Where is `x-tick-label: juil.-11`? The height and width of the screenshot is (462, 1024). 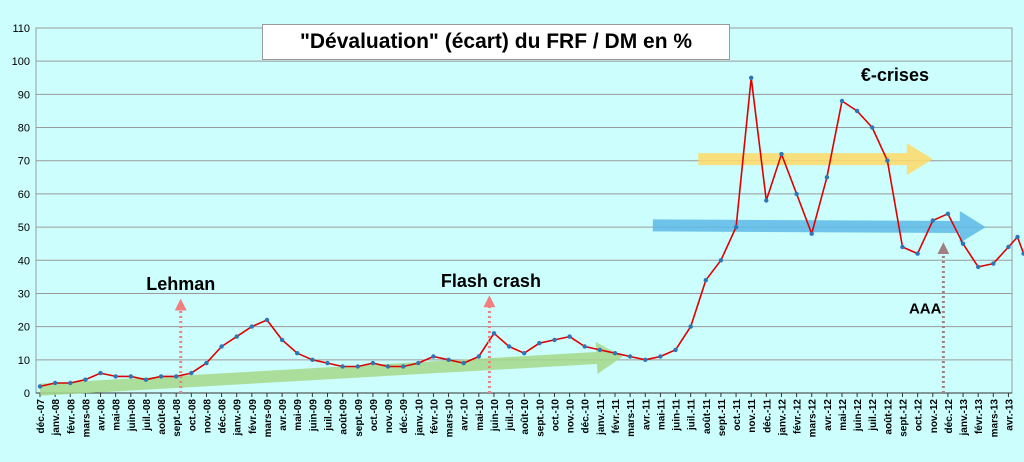 x-tick-label: juil.-11 is located at coordinates (692, 415).